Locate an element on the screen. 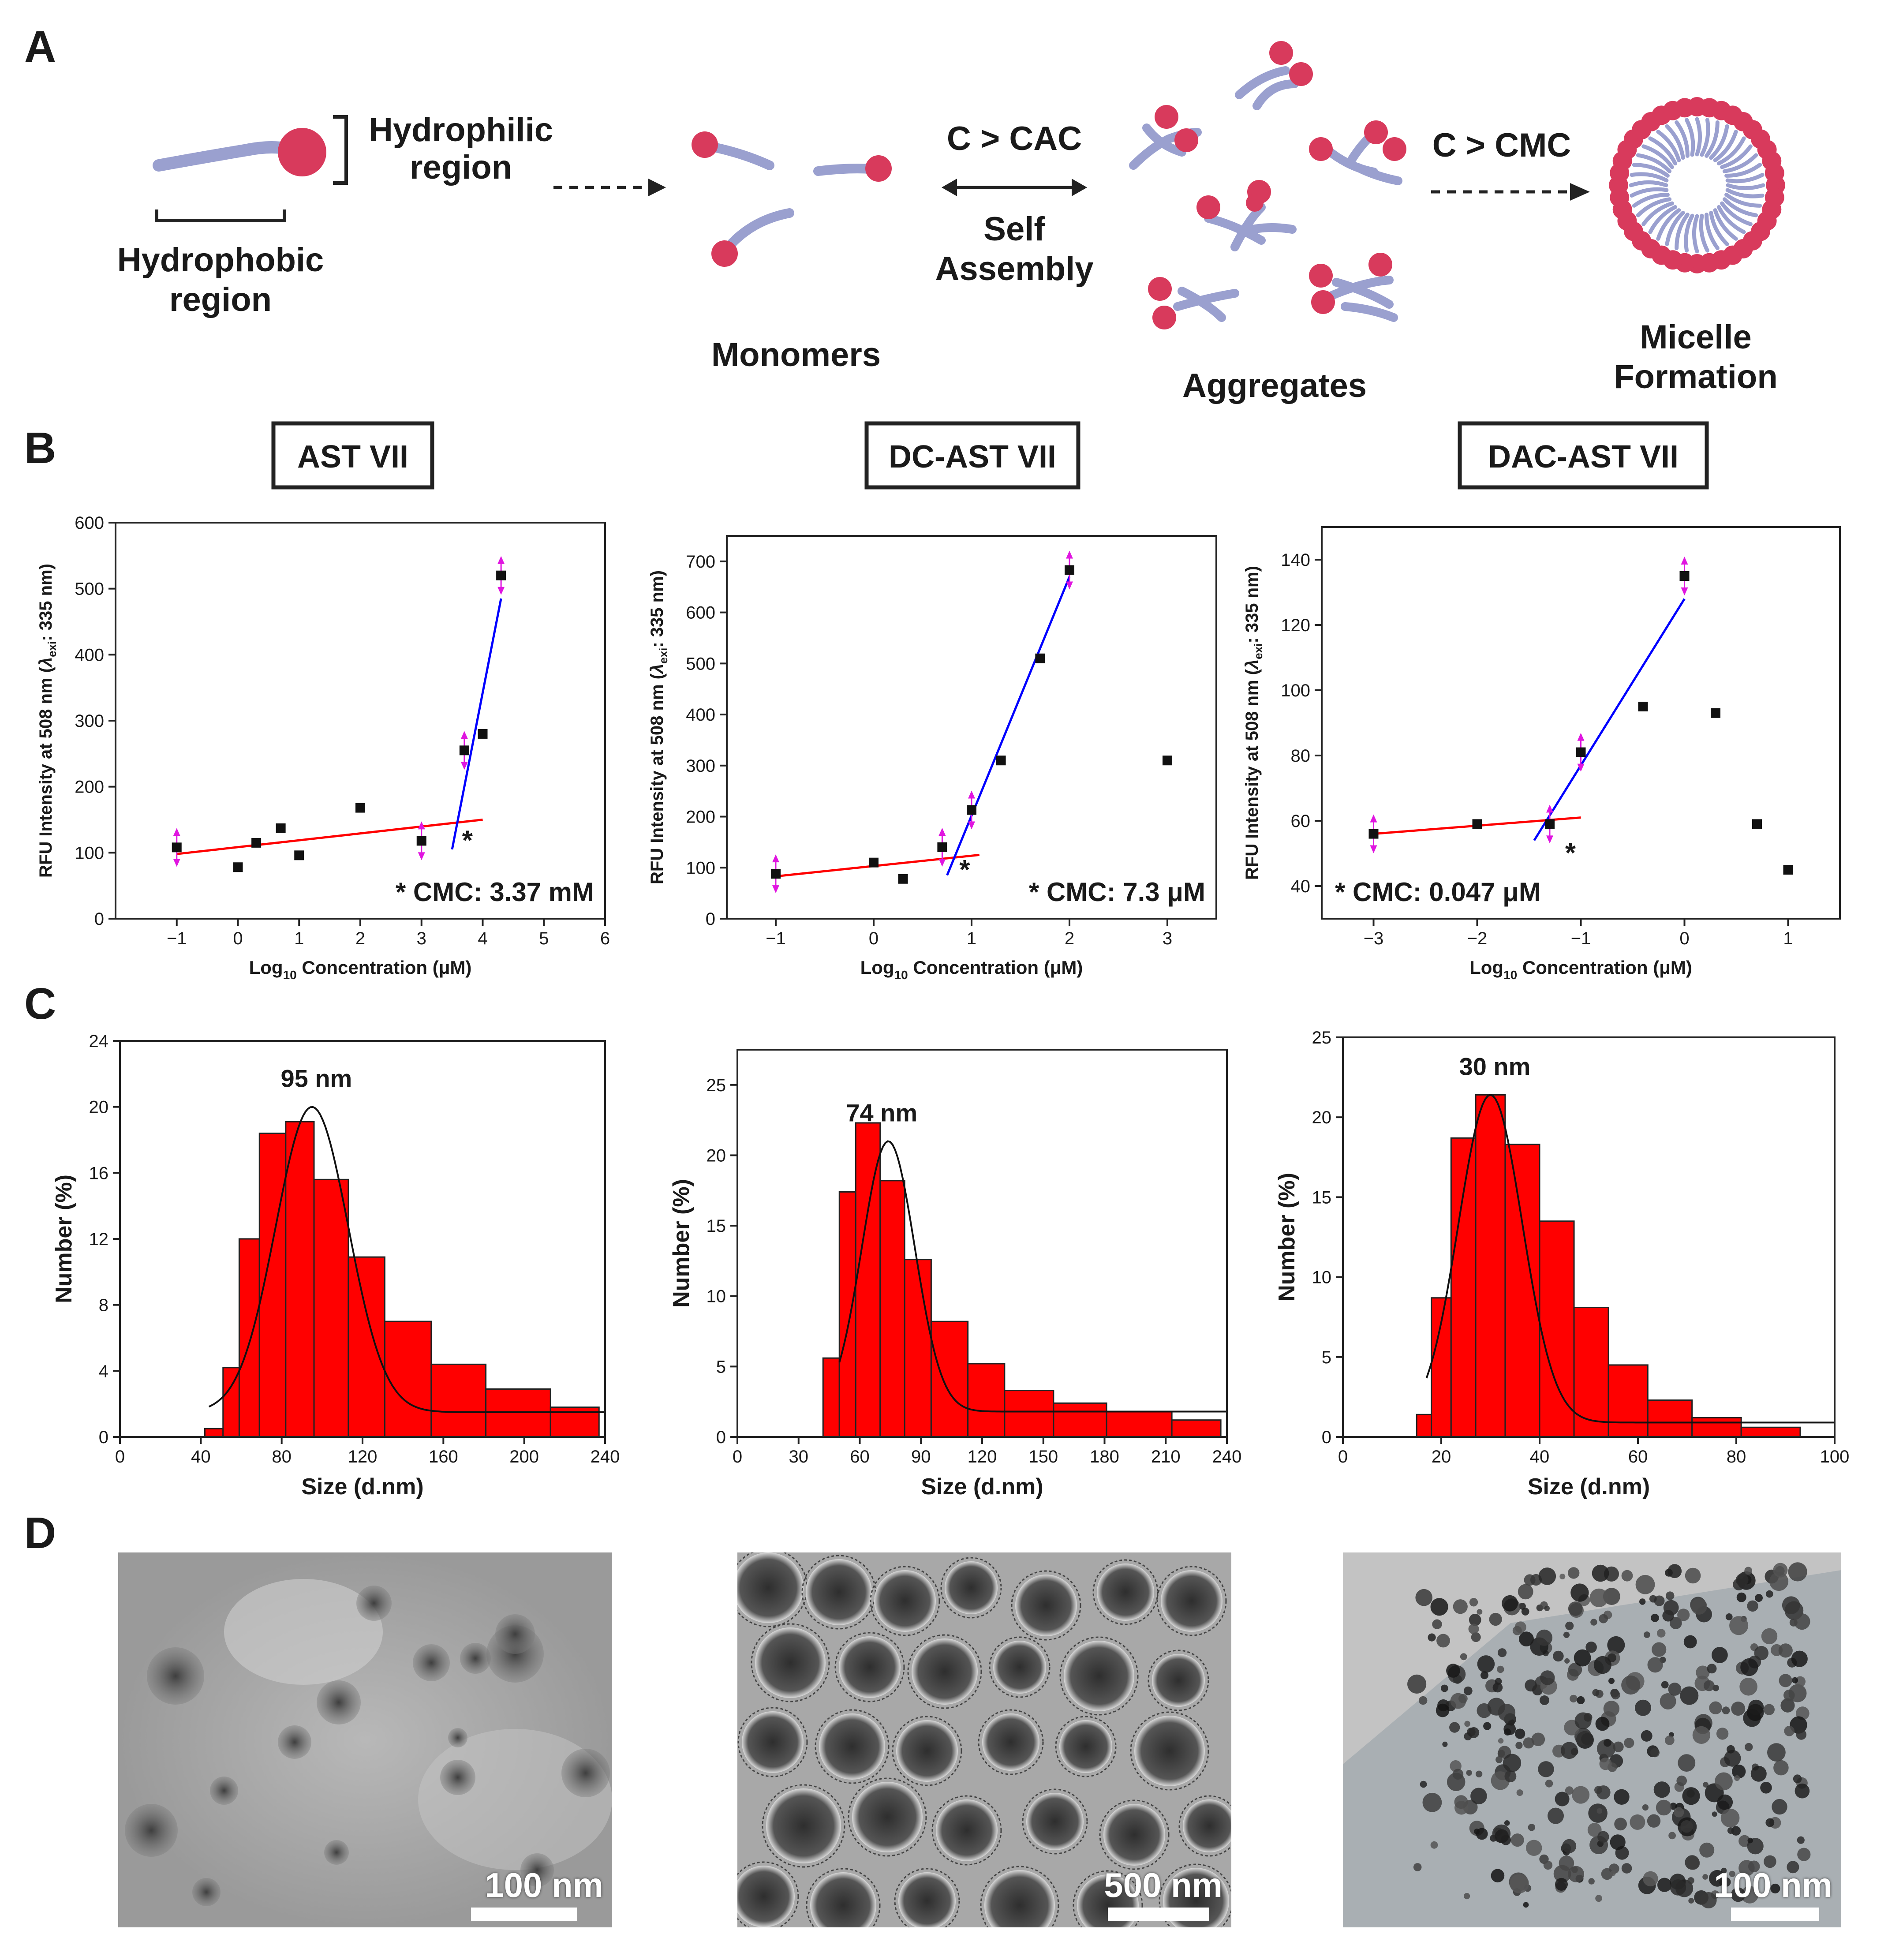 This screenshot has width=1888, height=1960. y-axis-label-rest: : 335 nm) is located at coordinates (1252, 604).